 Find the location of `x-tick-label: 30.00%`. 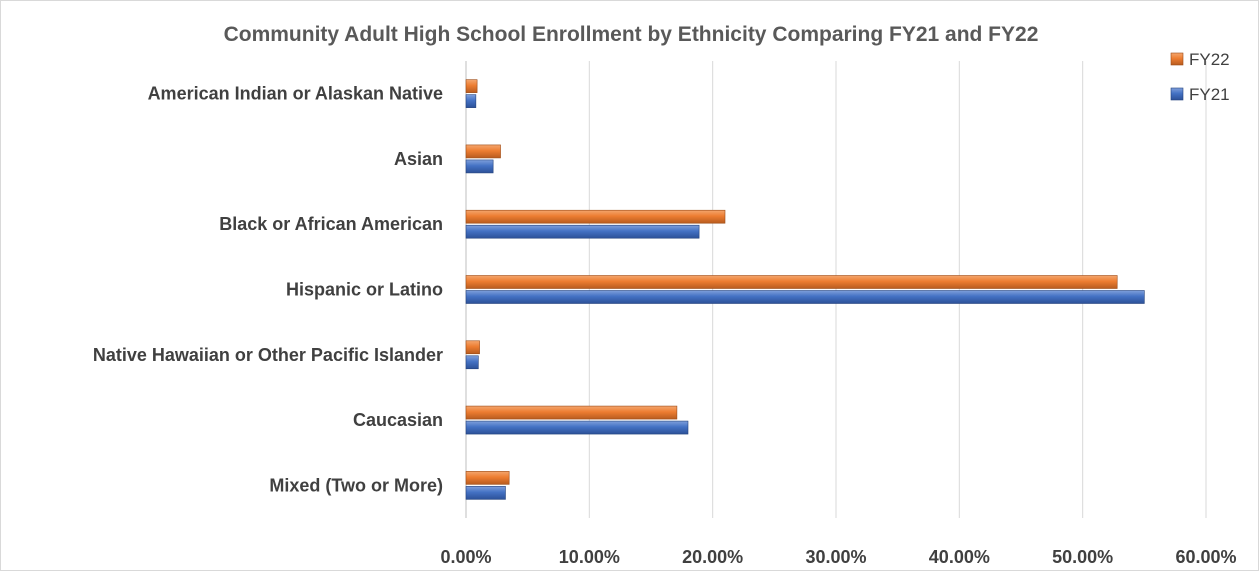

x-tick-label: 30.00% is located at coordinates (835, 557).